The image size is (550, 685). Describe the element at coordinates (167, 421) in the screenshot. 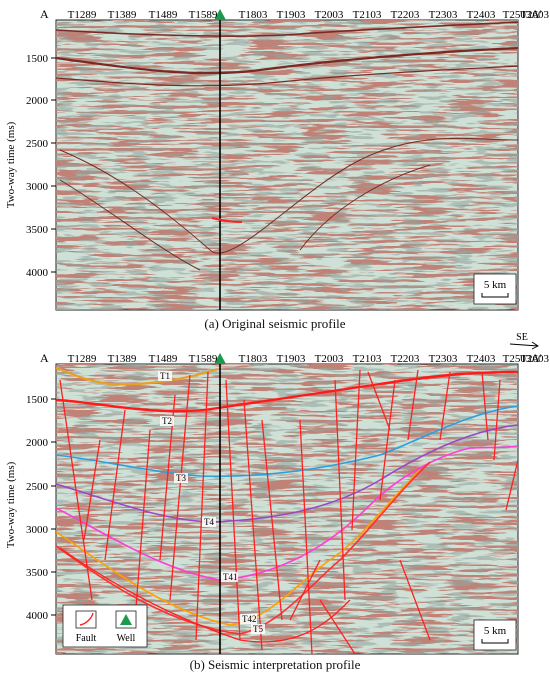

I see `horizon-label-t2: T2` at that location.